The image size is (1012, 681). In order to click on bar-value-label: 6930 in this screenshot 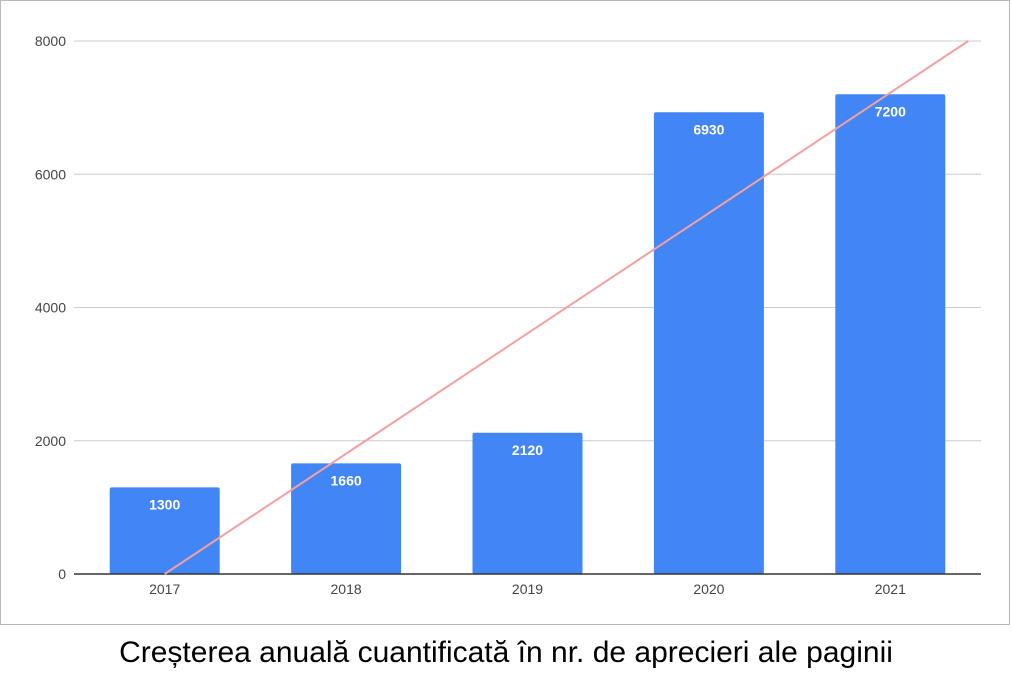, I will do `click(708, 129)`.